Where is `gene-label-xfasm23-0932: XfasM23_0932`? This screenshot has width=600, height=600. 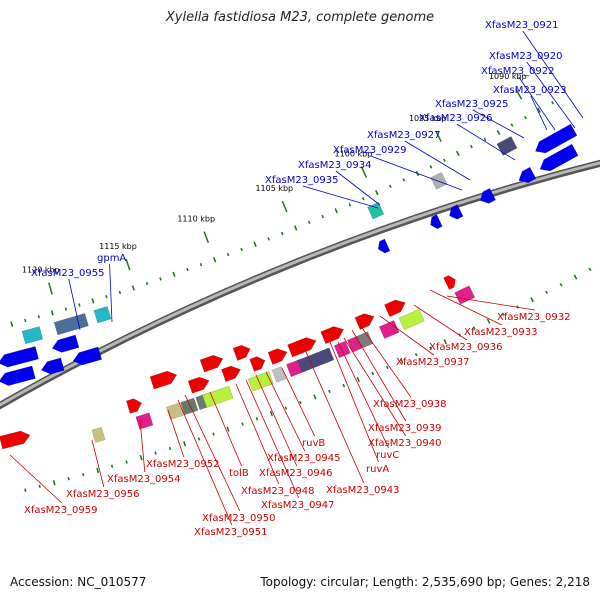 gene-label-xfasm23-0932: XfasM23_0932 is located at coordinates (534, 317).